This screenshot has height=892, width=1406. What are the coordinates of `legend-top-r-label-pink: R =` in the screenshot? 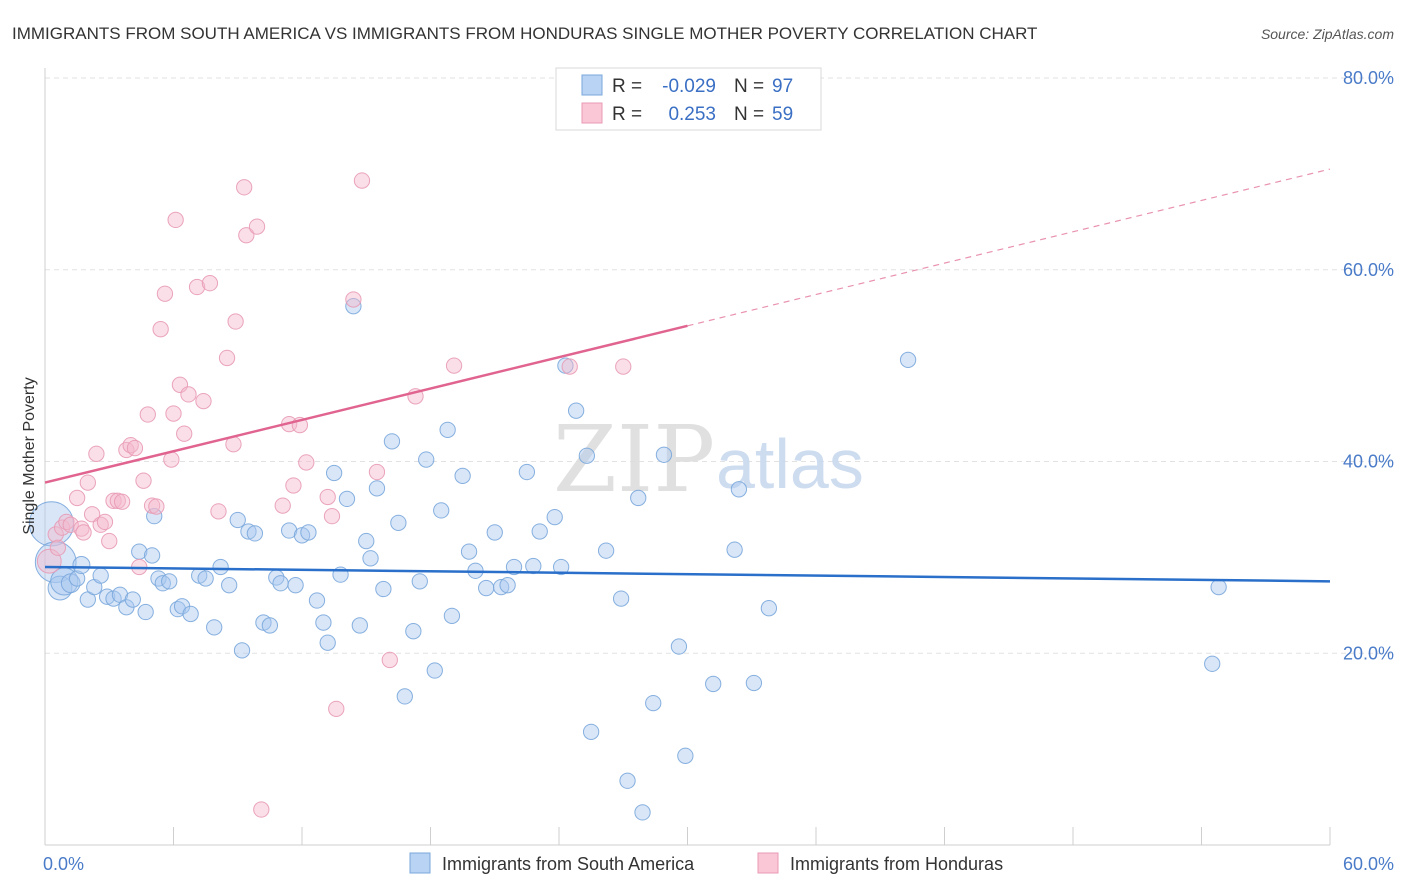 It's located at (627, 114).